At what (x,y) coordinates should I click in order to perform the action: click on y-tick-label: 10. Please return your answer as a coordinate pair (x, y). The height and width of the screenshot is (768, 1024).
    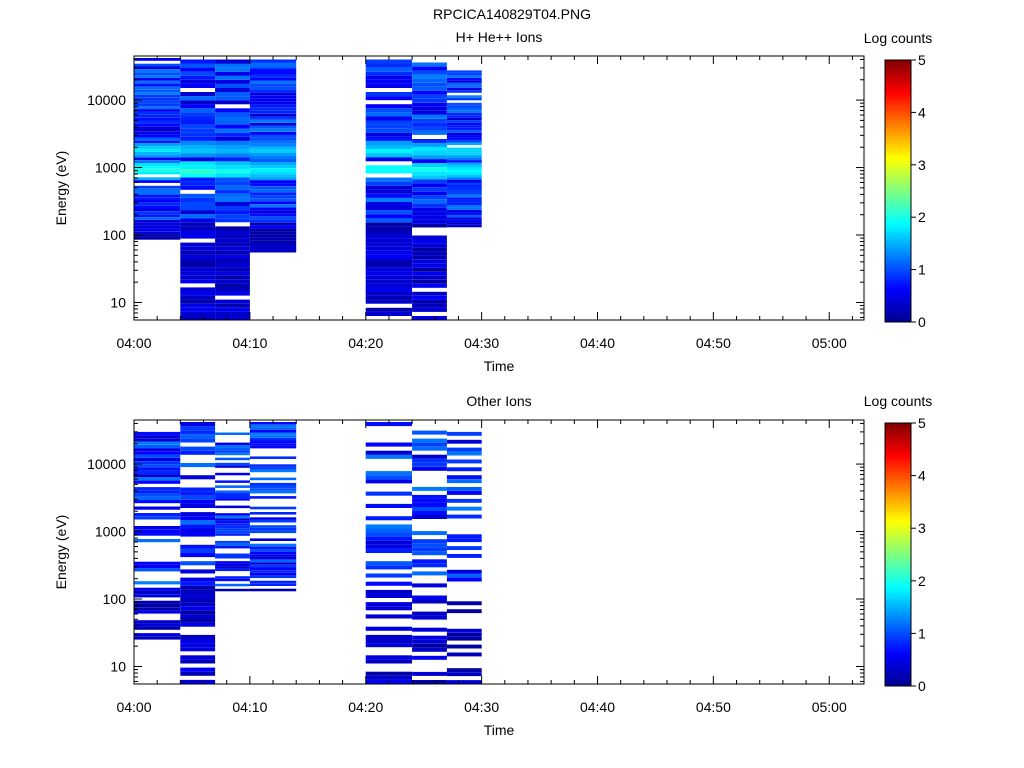
    Looking at the image, I should click on (118, 302).